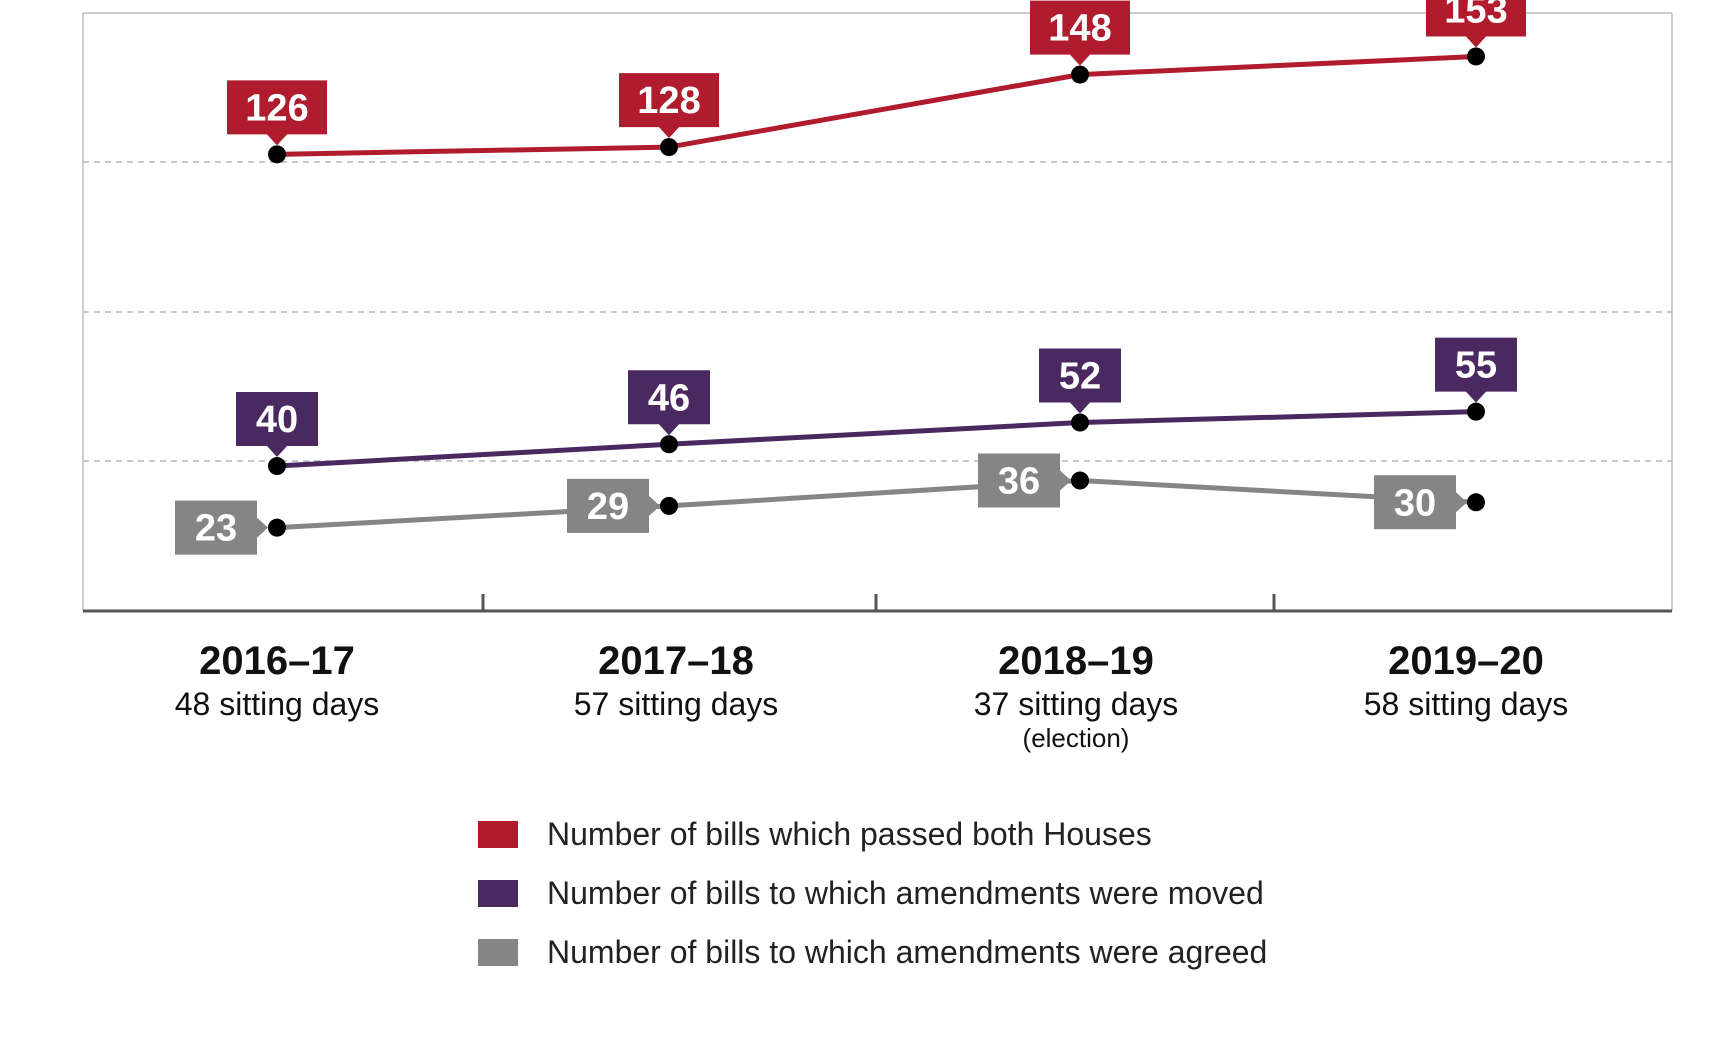 Image resolution: width=1729 pixels, height=1054 pixels. What do you see at coordinates (1080, 377) in the screenshot?
I see `data-label: 52` at bounding box center [1080, 377].